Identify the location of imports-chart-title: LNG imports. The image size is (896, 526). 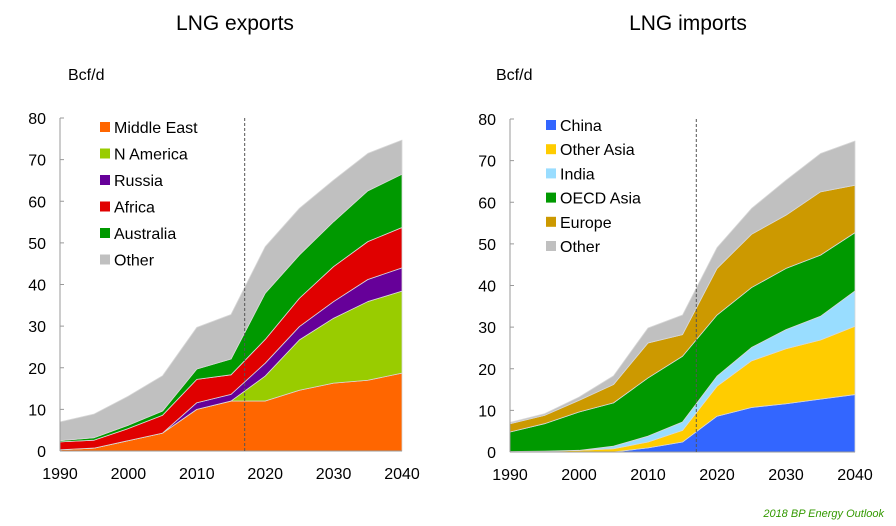
(688, 23).